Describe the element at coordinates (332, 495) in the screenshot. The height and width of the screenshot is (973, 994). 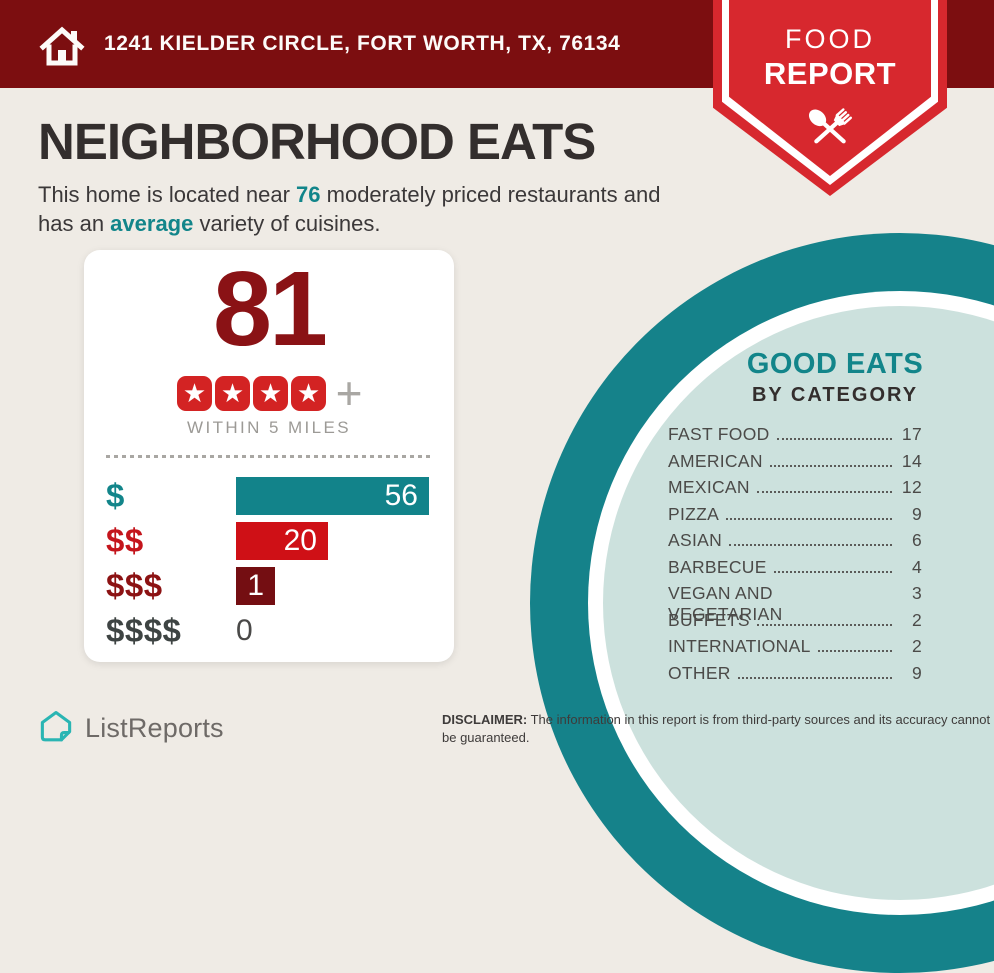
I see `price-bar: 56` at that location.